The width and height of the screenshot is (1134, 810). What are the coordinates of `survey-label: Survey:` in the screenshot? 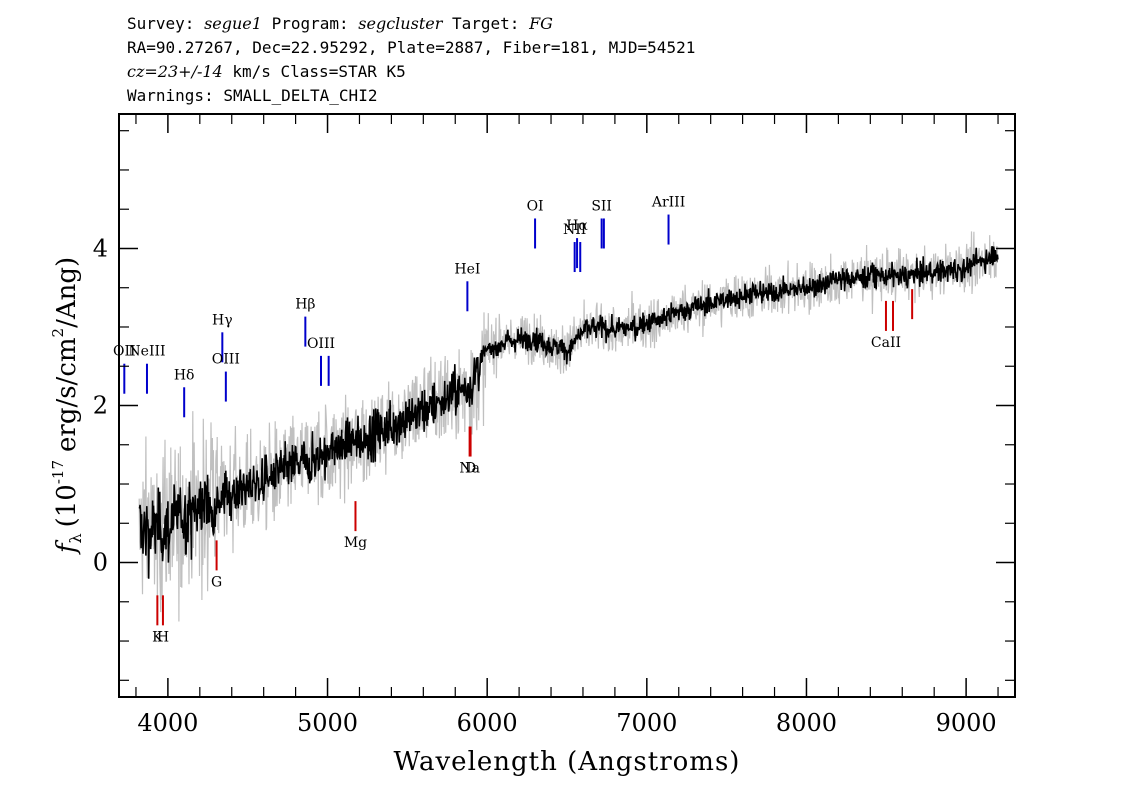 It's located at (161, 23).